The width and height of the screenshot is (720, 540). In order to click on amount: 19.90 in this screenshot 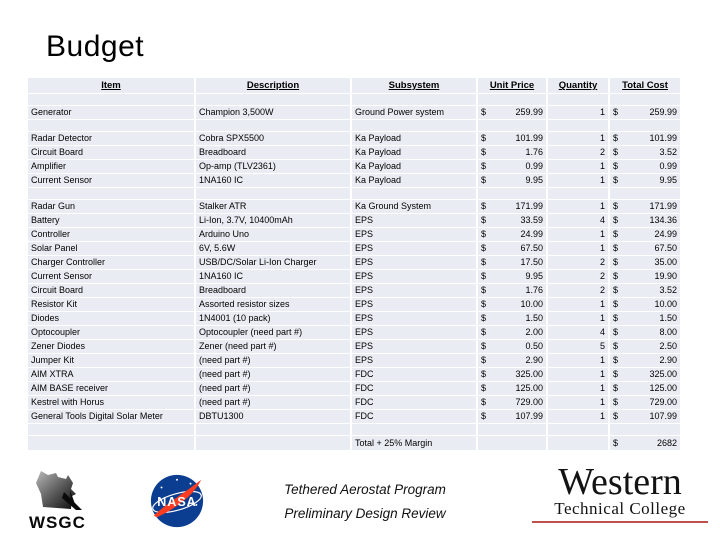, I will do `click(665, 276)`.